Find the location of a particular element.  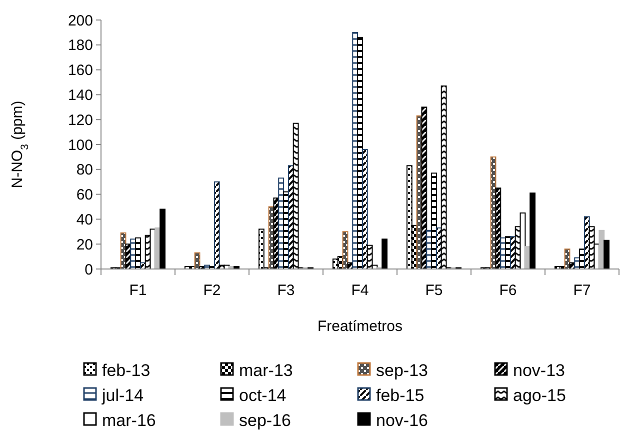

y-tick-label: 40 is located at coordinates (84, 219).